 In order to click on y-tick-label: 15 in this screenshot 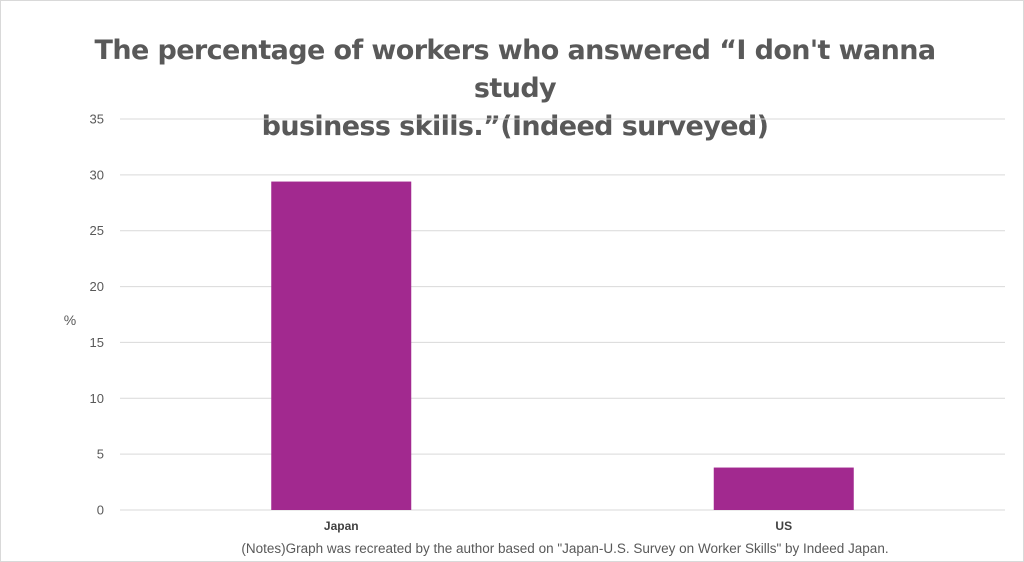, I will do `click(97, 342)`.